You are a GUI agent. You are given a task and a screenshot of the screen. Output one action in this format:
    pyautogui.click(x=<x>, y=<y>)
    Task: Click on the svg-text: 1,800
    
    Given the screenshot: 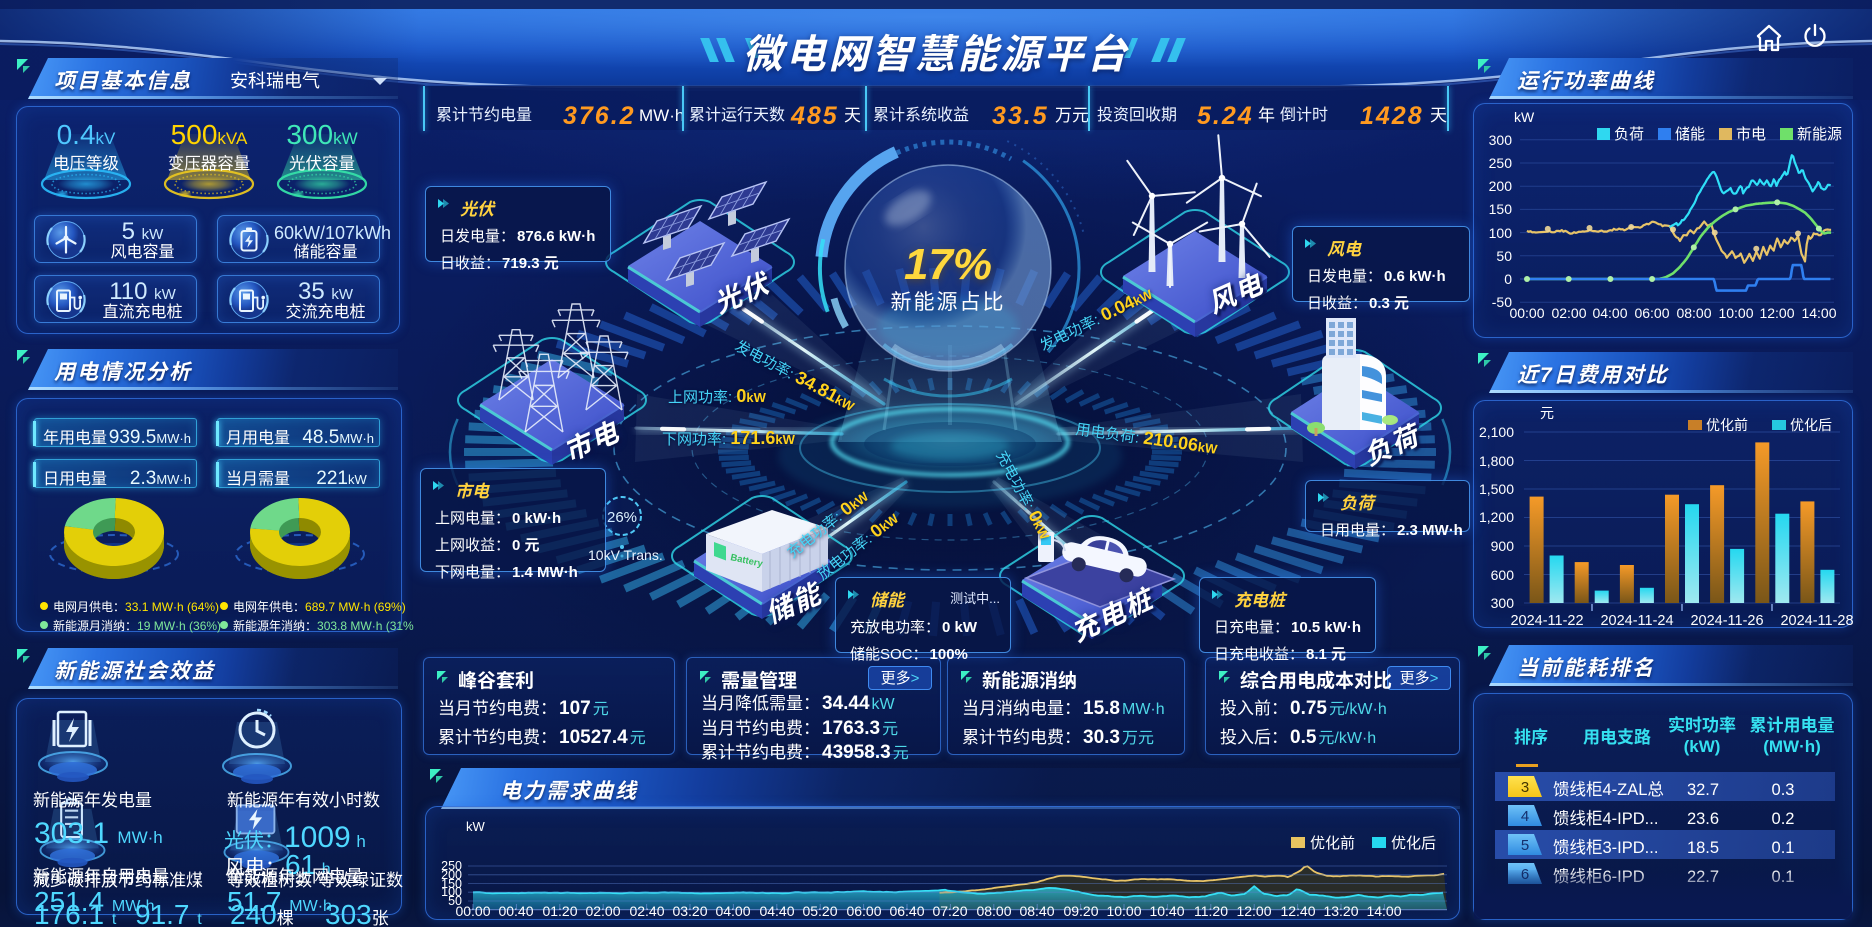 What is the action you would take?
    pyautogui.click(x=1496, y=461)
    